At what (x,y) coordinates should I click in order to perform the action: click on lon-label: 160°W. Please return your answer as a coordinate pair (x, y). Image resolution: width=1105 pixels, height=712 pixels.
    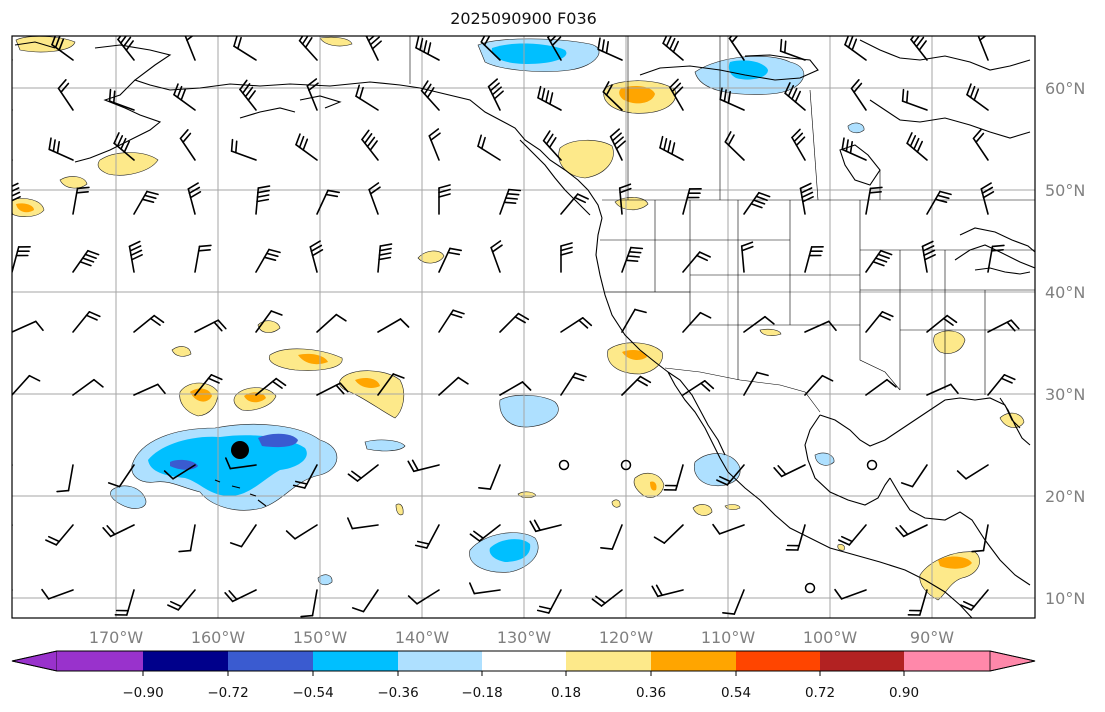
    Looking at the image, I should click on (218, 637).